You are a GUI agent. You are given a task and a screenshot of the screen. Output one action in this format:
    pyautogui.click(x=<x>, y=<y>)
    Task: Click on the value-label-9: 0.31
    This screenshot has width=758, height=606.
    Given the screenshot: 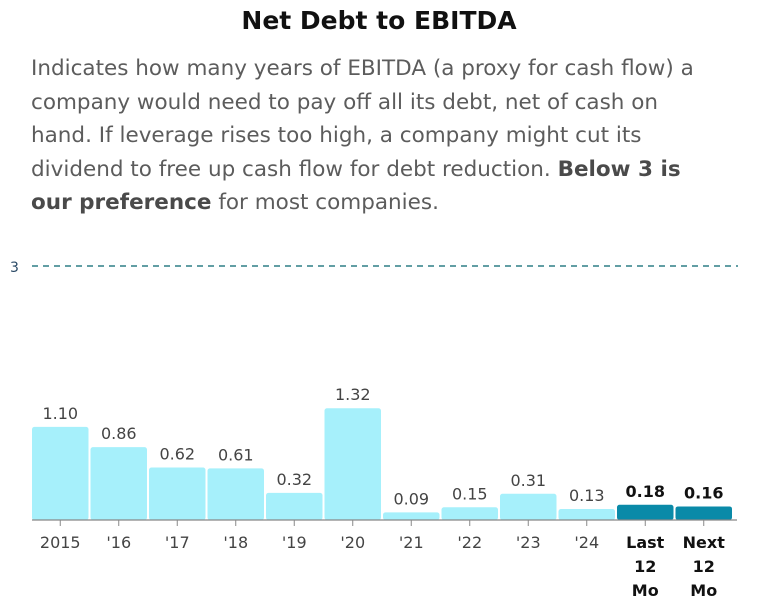 What is the action you would take?
    pyautogui.click(x=528, y=480)
    